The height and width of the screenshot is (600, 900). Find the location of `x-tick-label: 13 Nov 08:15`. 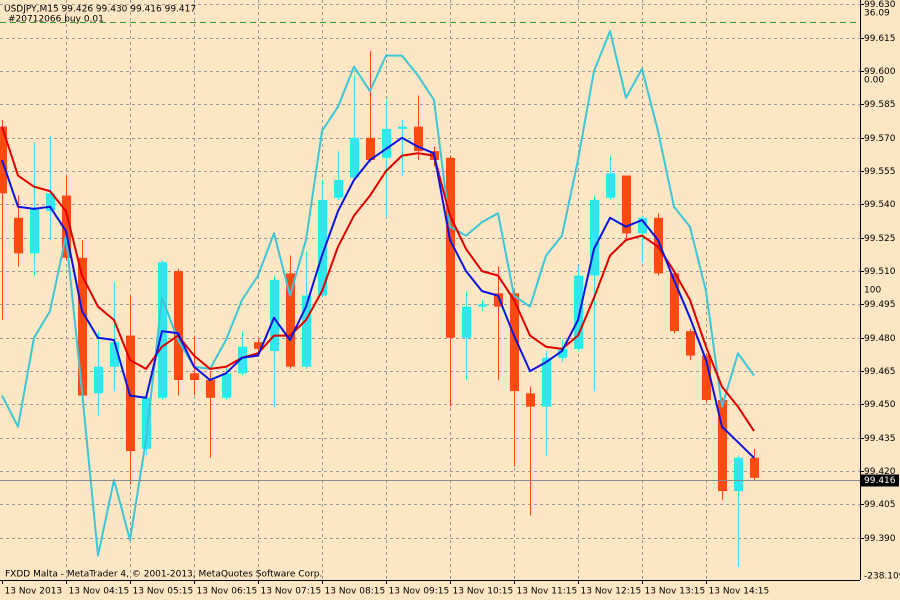

x-tick-label: 13 Nov 08:15 is located at coordinates (355, 592).